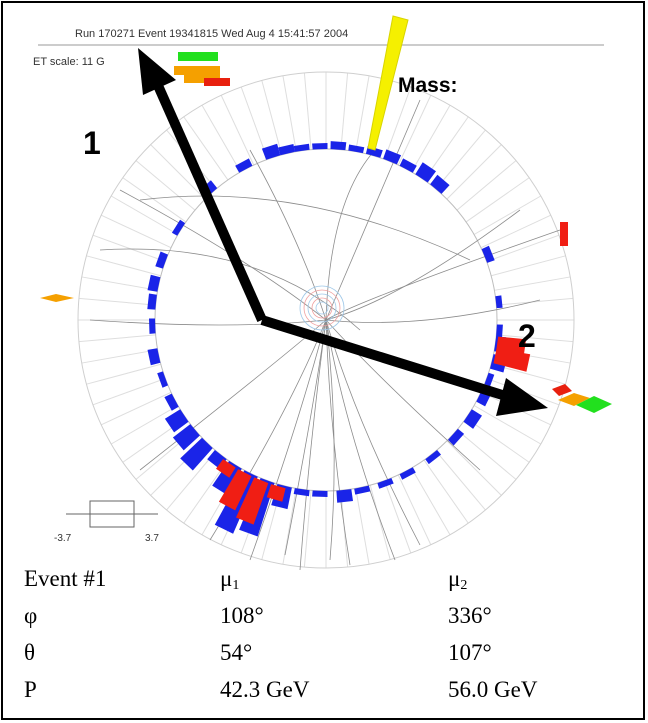 This screenshot has width=648, height=723. What do you see at coordinates (536, 578) in the screenshot?
I see `mu2-header: μ2` at bounding box center [536, 578].